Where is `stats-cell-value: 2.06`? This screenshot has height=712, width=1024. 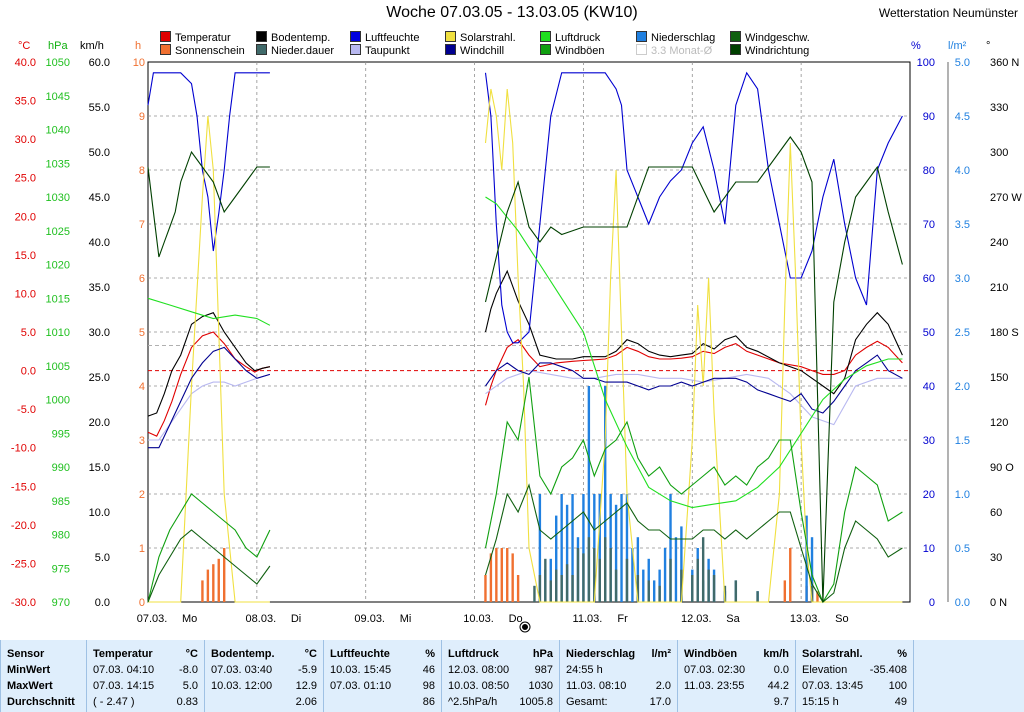
stats-cell-value: 2.06 is located at coordinates (306, 702).